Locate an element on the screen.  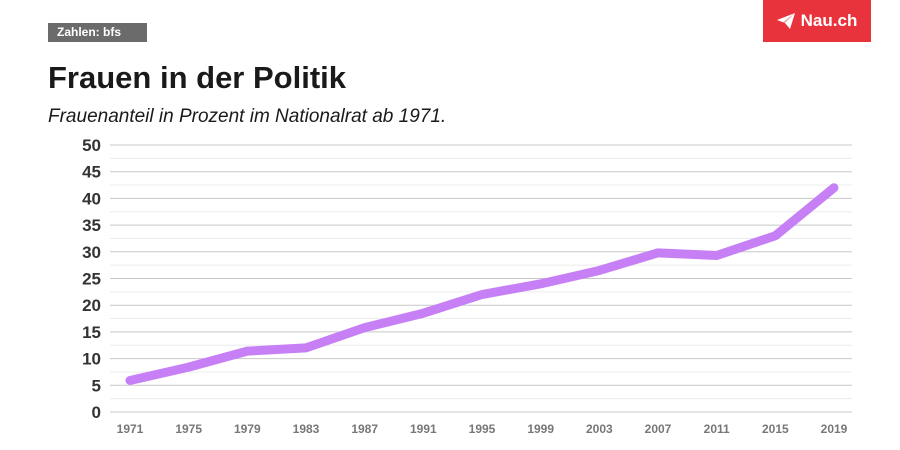
y-tick-label: 10 is located at coordinates (91, 359).